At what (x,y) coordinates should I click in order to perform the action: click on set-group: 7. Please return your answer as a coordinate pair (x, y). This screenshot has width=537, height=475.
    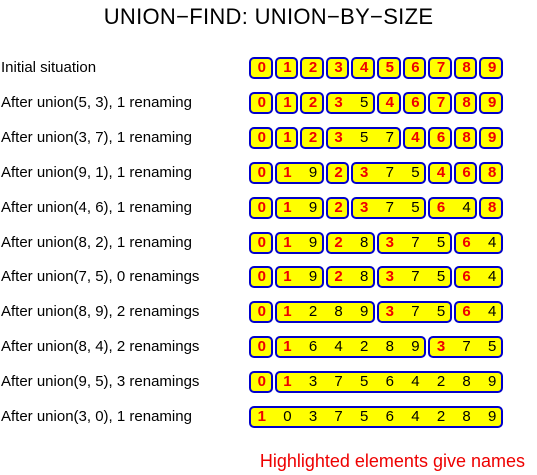
    Looking at the image, I should click on (440, 102).